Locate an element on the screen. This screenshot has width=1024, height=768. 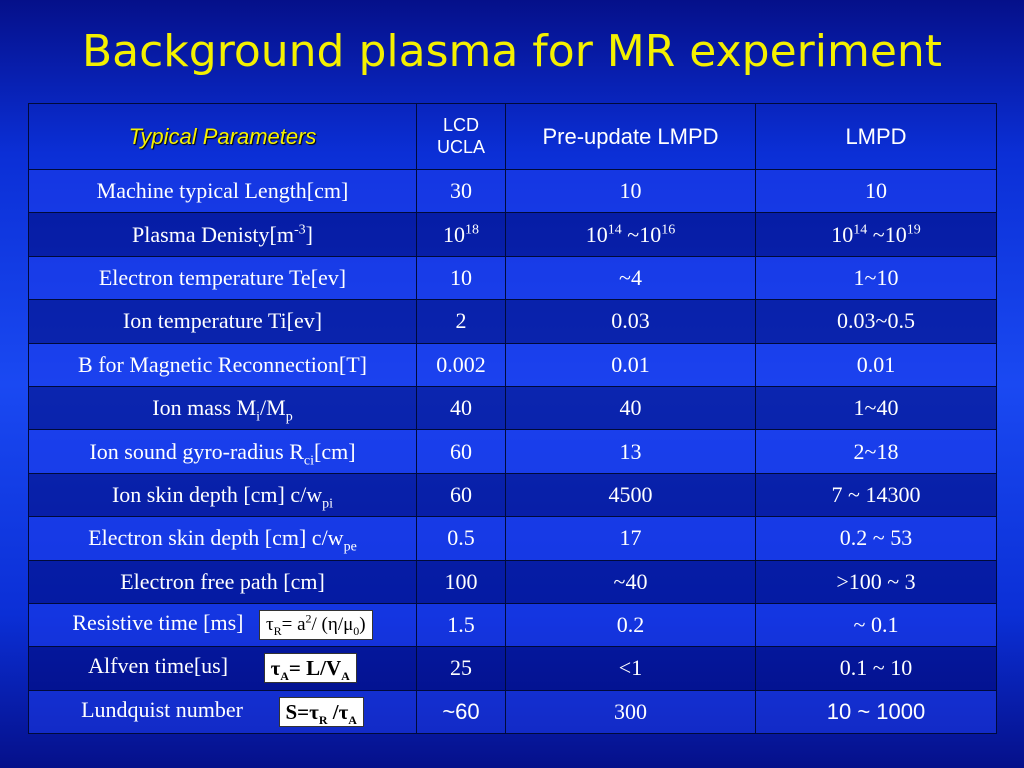
label-text: Resistive time [ms] is located at coordinates (158, 623).